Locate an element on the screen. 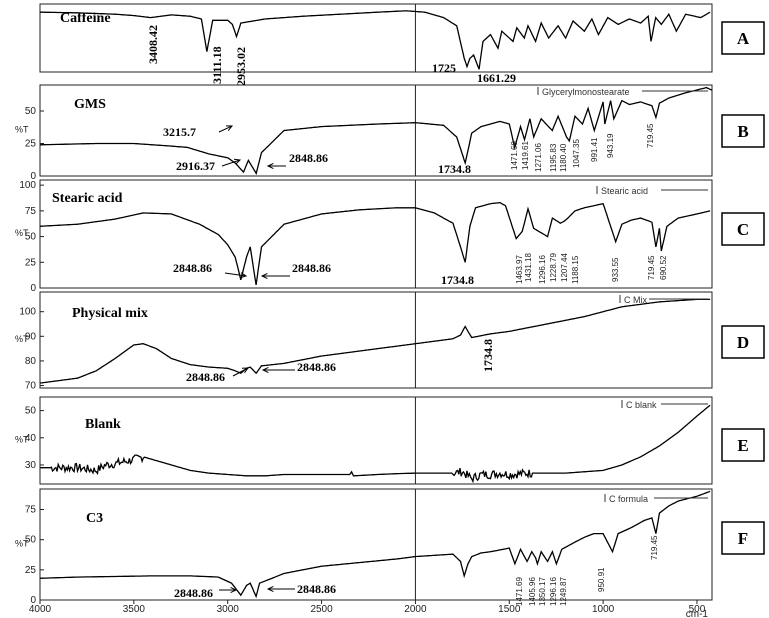  panel-e: 30 40 50 %T Blank C blank E is located at coordinates (390, 440).